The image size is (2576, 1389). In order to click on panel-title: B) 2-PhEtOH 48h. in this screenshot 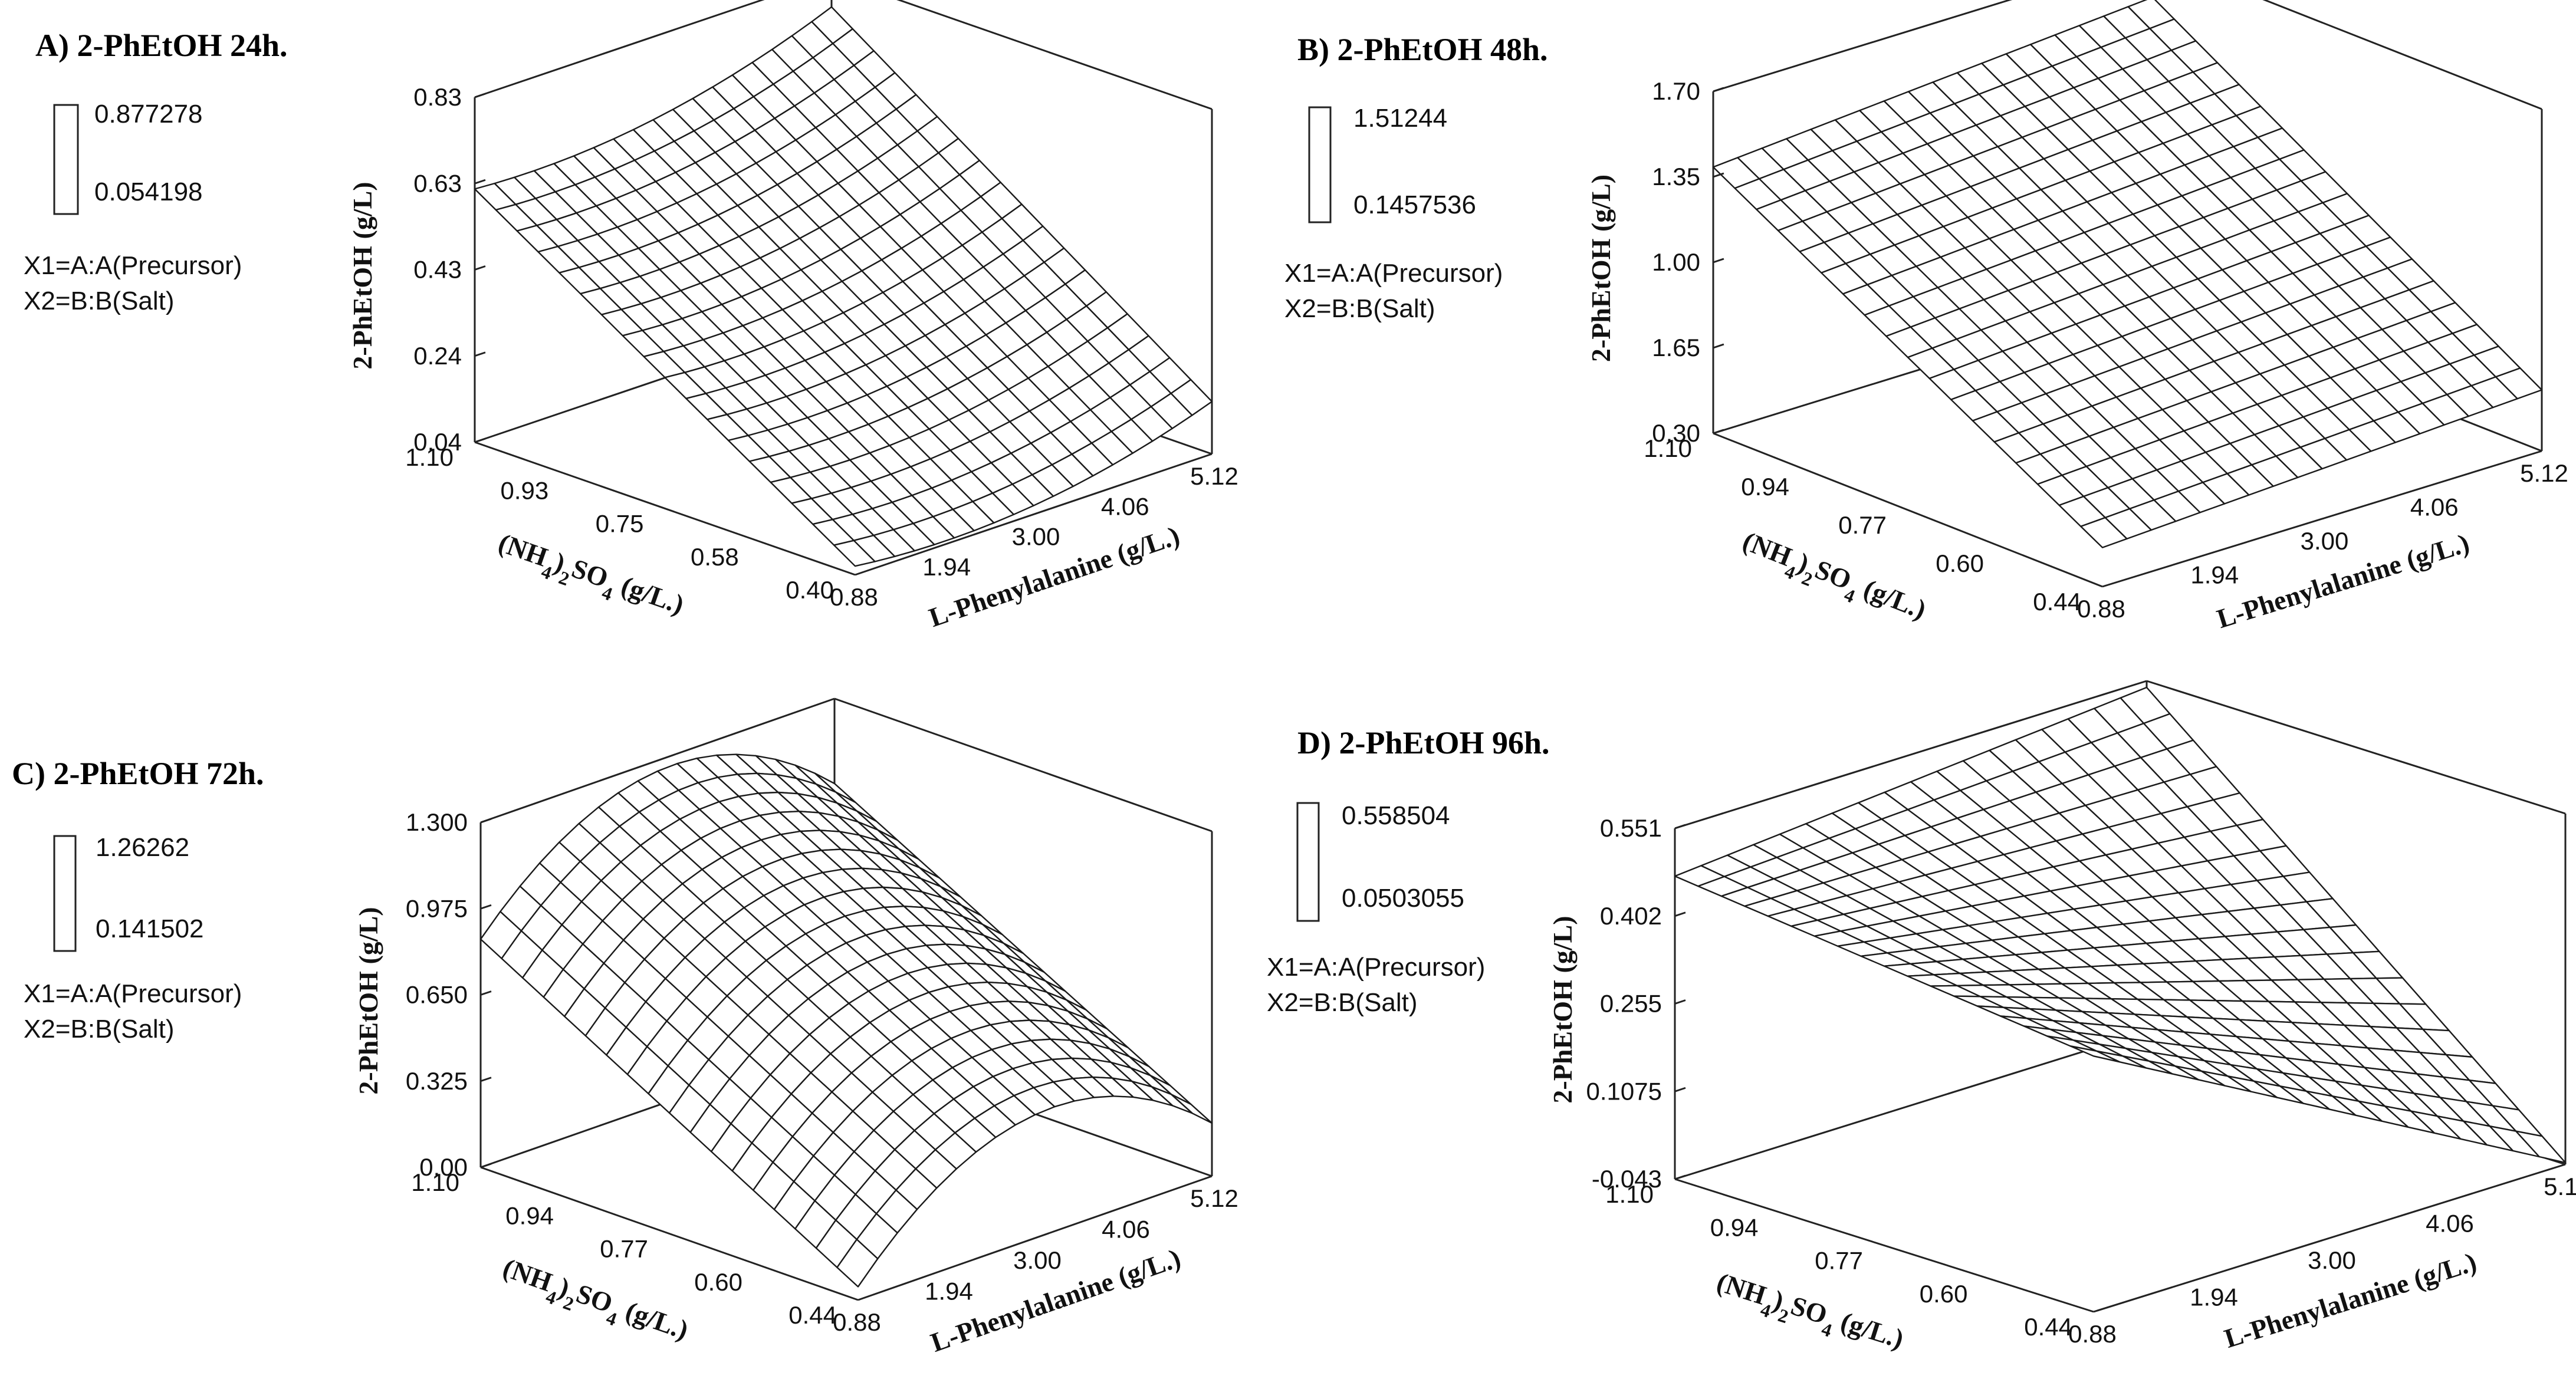, I will do `click(1423, 49)`.